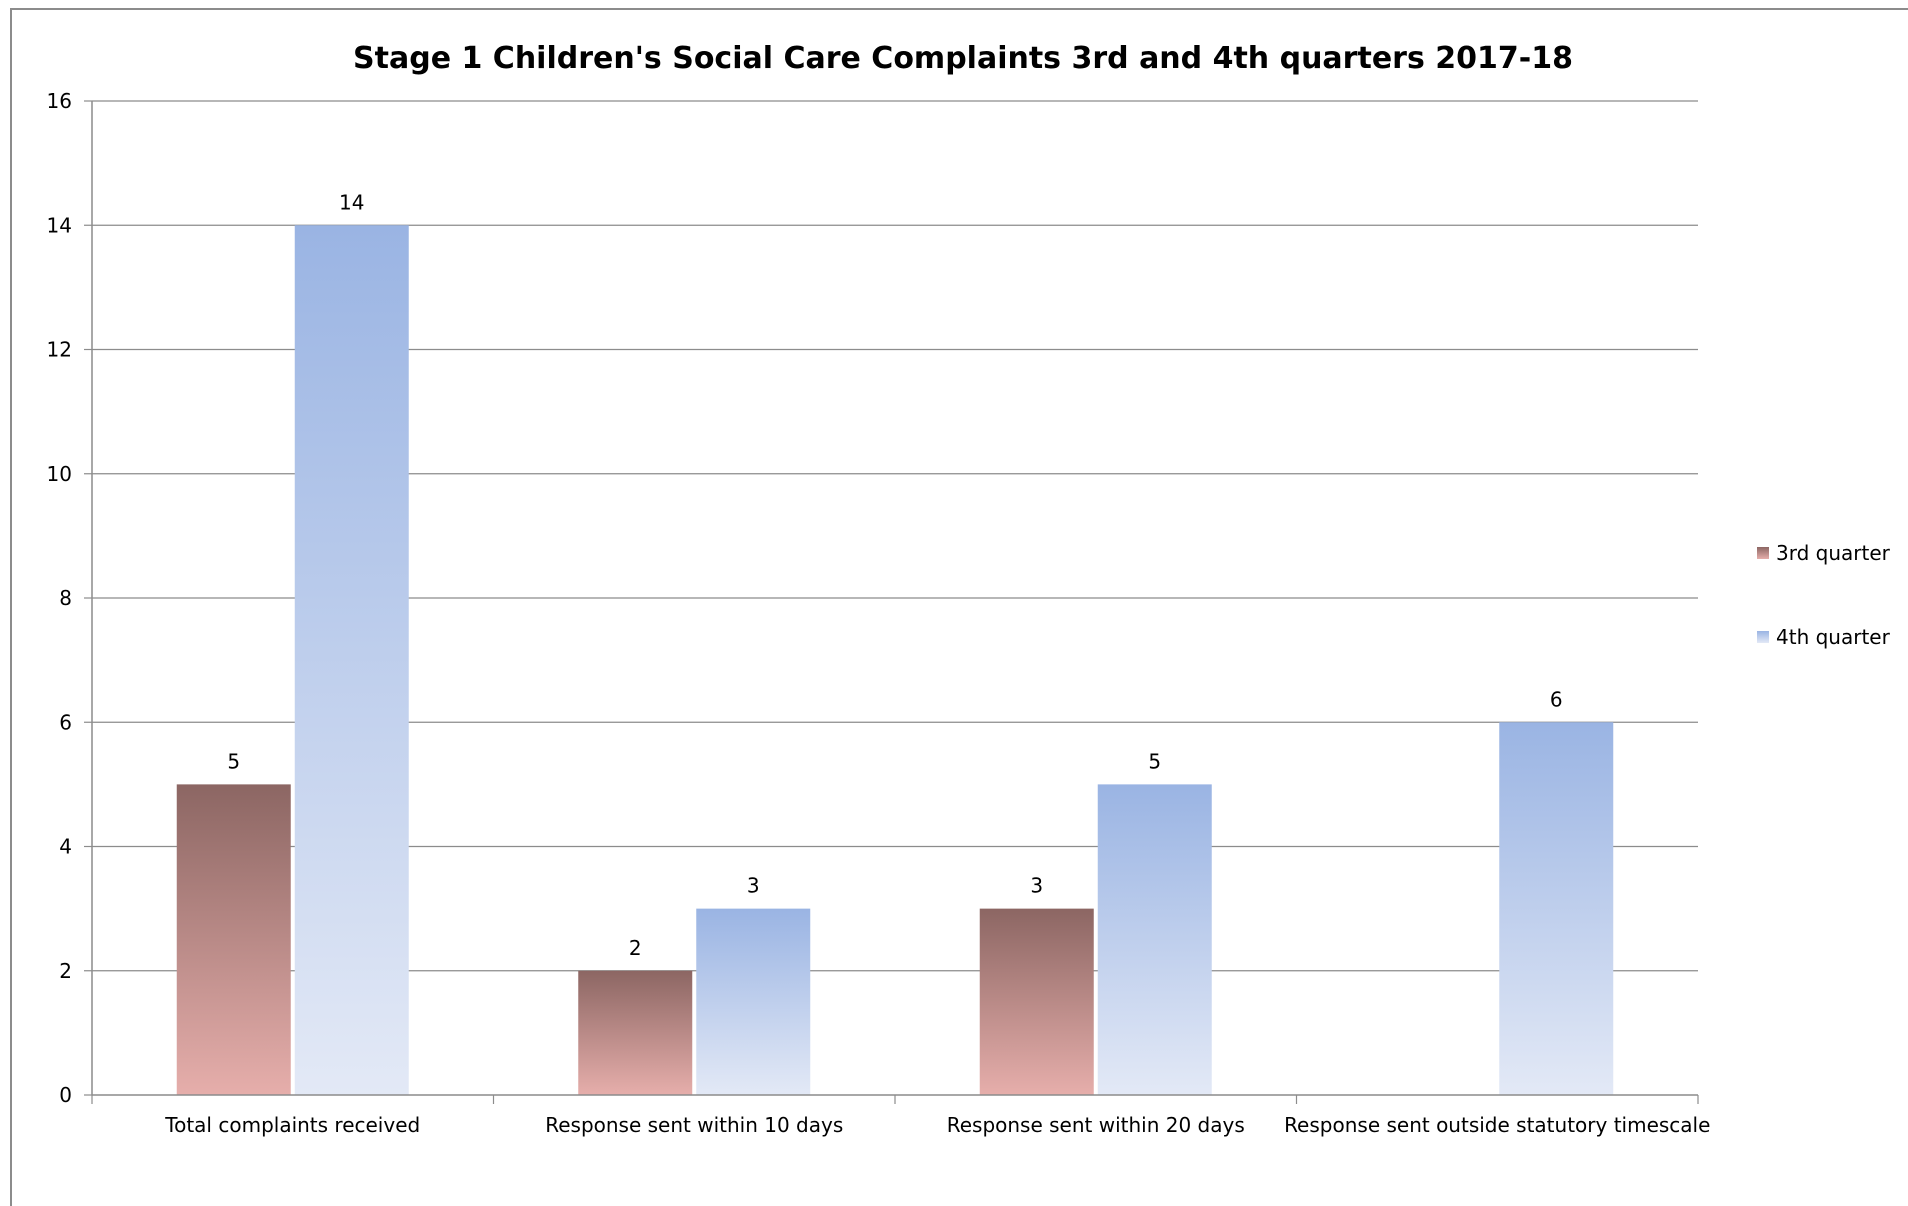 Image resolution: width=1908 pixels, height=1206 pixels. I want to click on y-axis-ticks: 0 2 4 6 8 10 12 14 16, so click(69, 598).